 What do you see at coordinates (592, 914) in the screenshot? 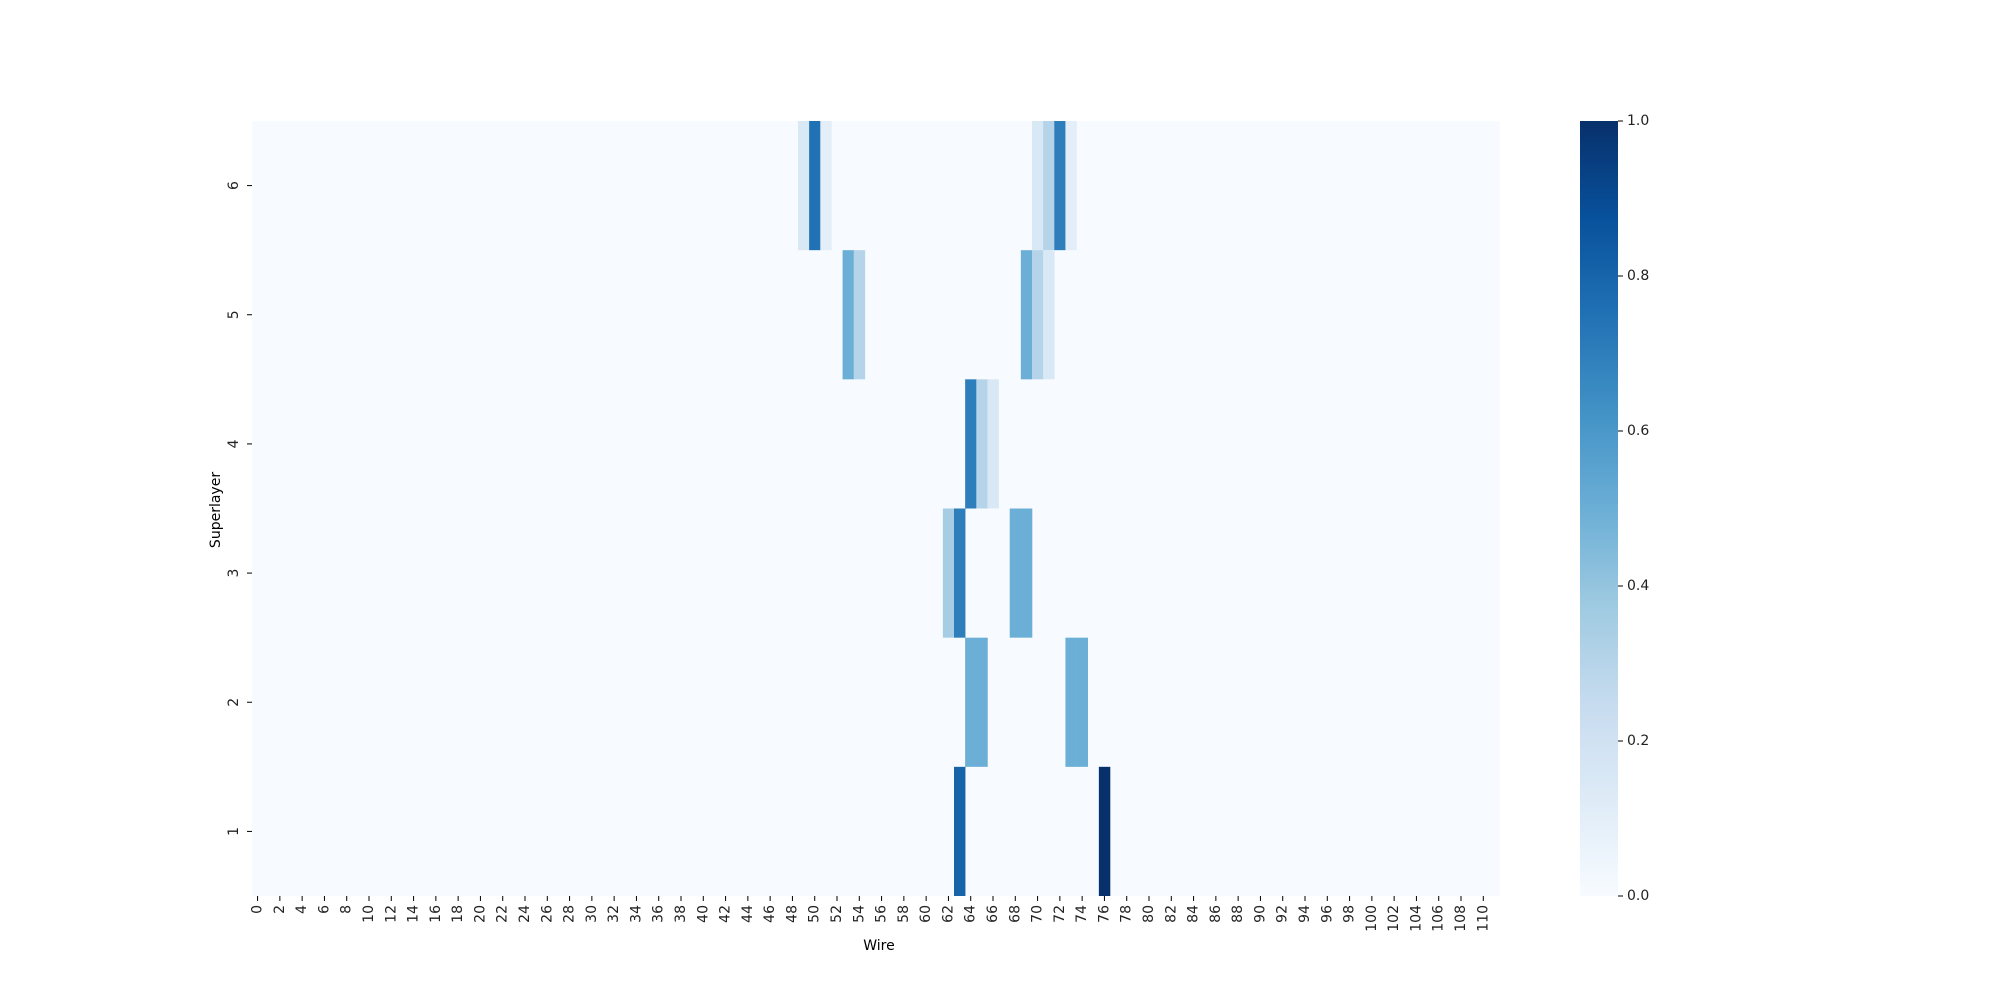
I see `x-tick-label: 30` at bounding box center [592, 914].